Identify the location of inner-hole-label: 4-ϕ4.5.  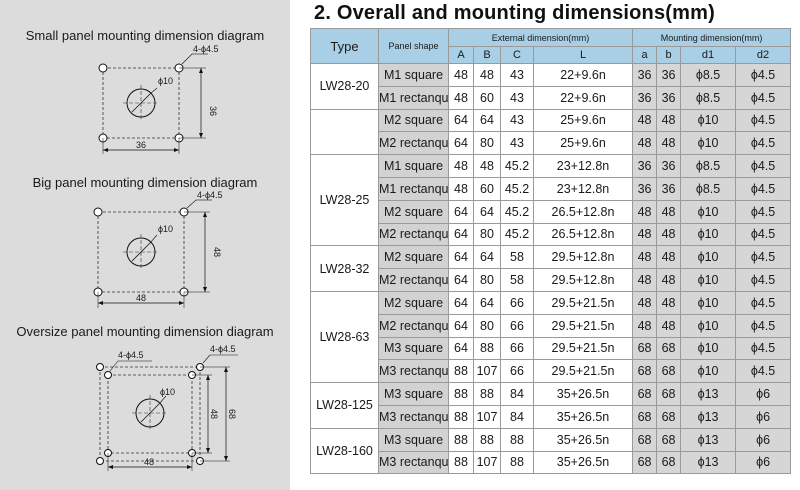
(131, 355).